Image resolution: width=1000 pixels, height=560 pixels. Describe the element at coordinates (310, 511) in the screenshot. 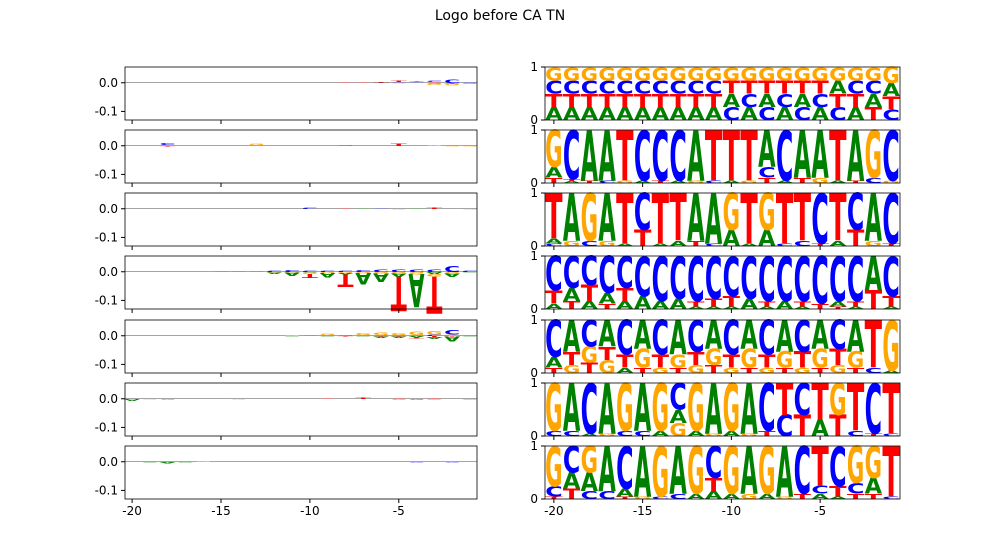

I see `x-tick-label: -10` at that location.